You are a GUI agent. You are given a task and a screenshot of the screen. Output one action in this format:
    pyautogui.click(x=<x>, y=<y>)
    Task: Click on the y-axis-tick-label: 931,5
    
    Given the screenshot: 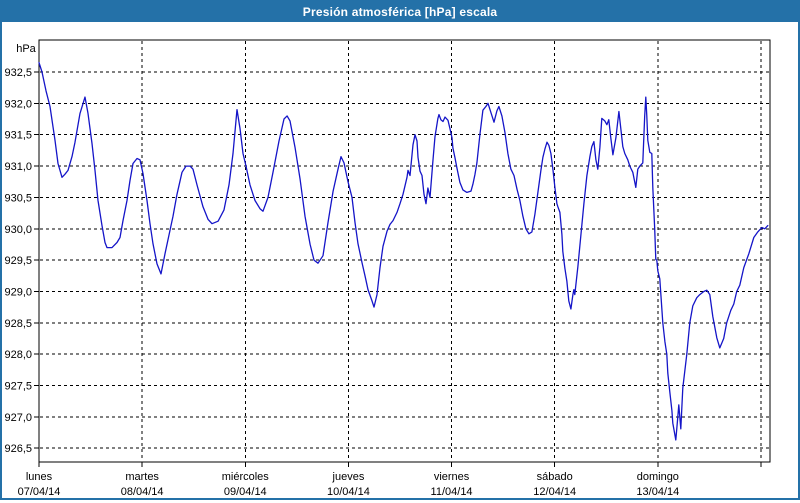 What is the action you would take?
    pyautogui.click(x=18, y=136)
    